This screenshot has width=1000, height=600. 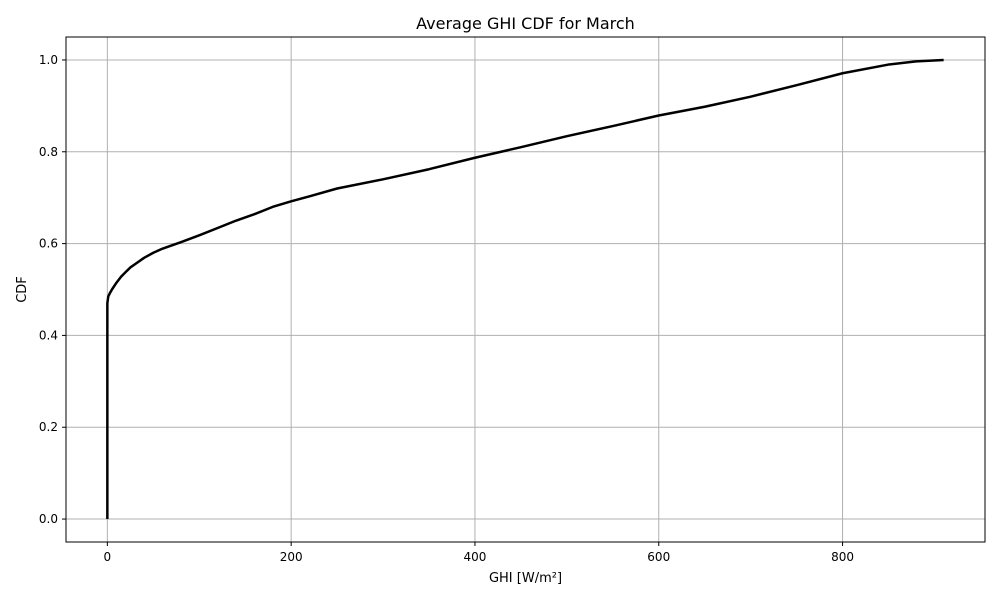 What do you see at coordinates (525, 578) in the screenshot?
I see `x-axis-label: GHI [W/m²]` at bounding box center [525, 578].